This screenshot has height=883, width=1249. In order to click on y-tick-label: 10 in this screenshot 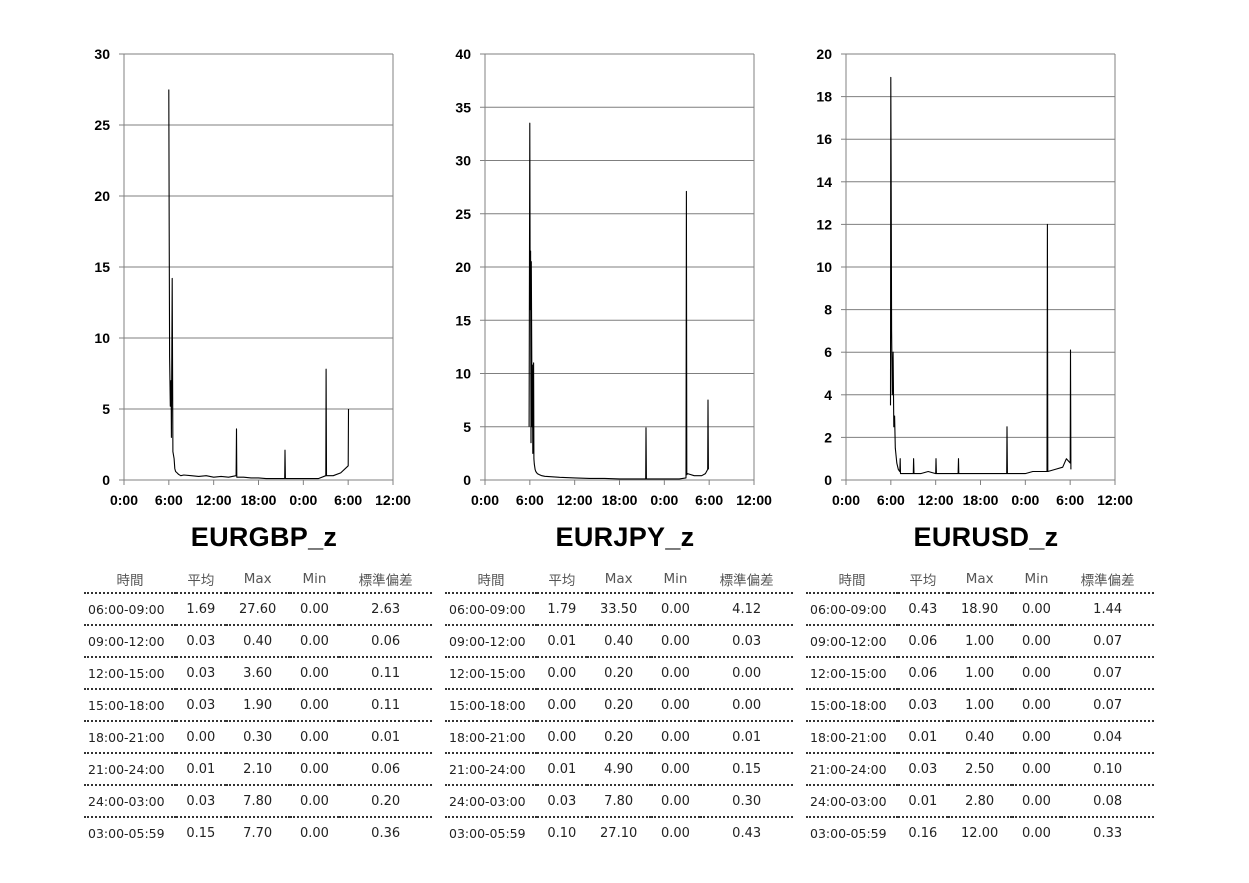, I will do `click(824, 267)`.